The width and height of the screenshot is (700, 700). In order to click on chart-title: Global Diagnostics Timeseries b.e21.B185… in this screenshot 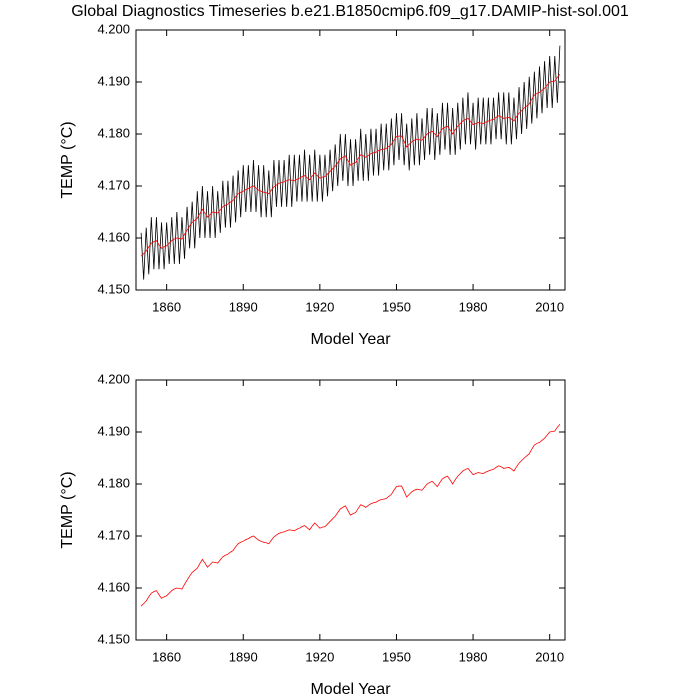, I will do `click(350, 11)`.